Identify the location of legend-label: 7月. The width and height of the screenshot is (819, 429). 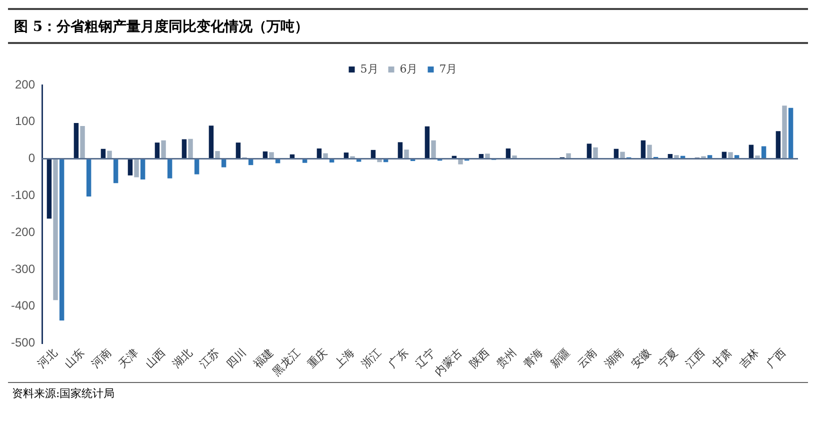
(448, 69).